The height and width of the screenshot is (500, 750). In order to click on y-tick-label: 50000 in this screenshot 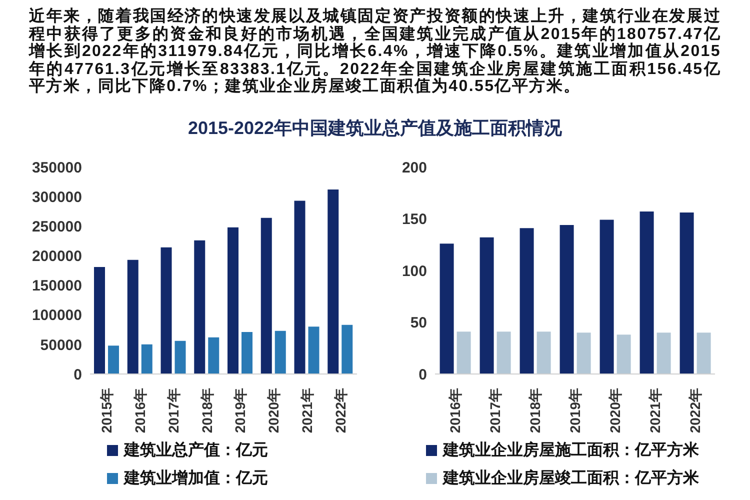, I will do `click(61, 345)`.